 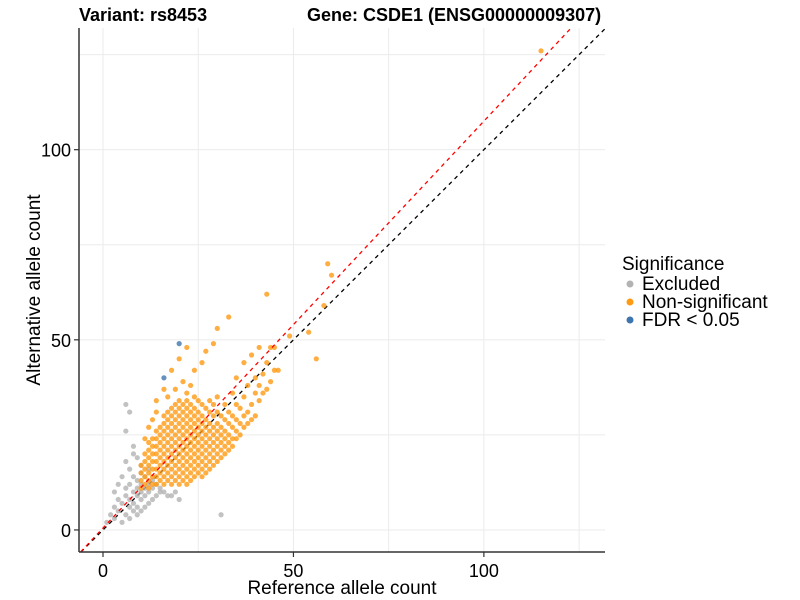 What do you see at coordinates (103, 571) in the screenshot?
I see `x-tick-label: 0` at bounding box center [103, 571].